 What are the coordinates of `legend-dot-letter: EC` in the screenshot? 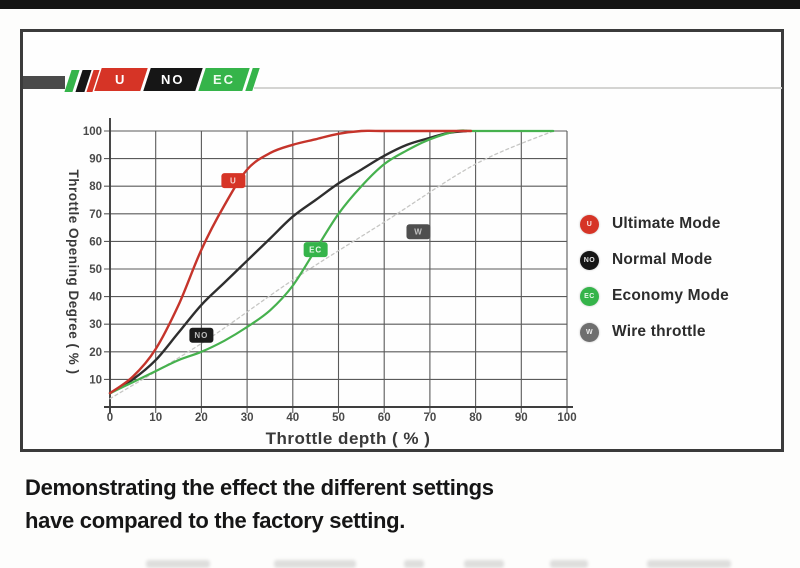 It's located at (589, 296).